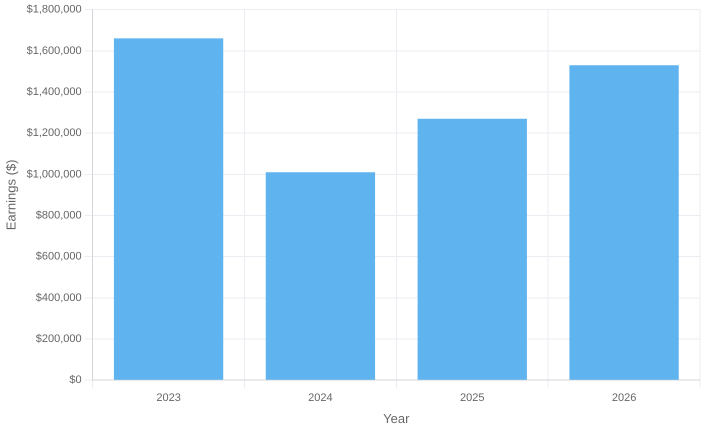  What do you see at coordinates (396, 418) in the screenshot?
I see `x-axis-title: Year` at bounding box center [396, 418].